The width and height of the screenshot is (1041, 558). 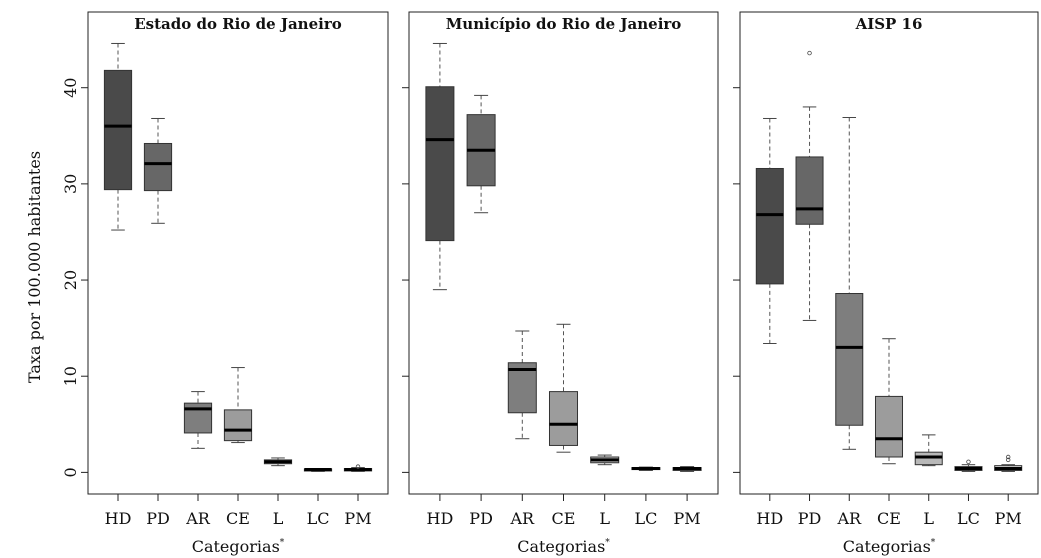 I want to click on panel-title: Estado do Rio de Janeiro, so click(x=237, y=24).